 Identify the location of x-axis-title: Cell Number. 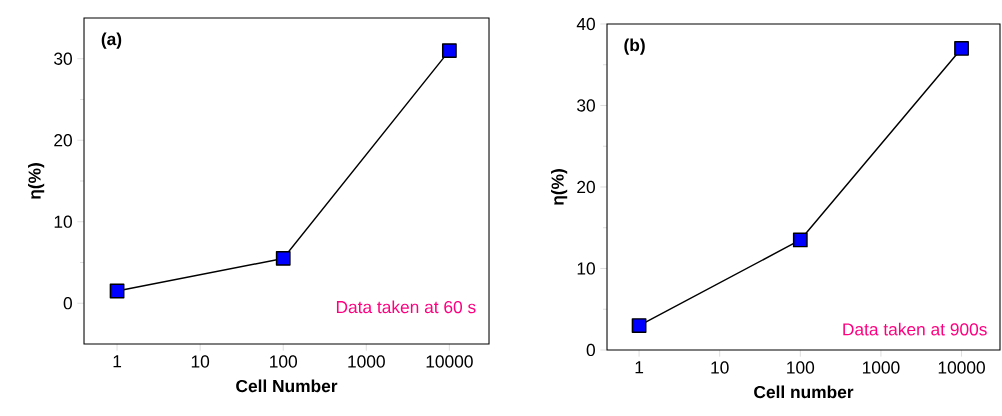
(287, 386).